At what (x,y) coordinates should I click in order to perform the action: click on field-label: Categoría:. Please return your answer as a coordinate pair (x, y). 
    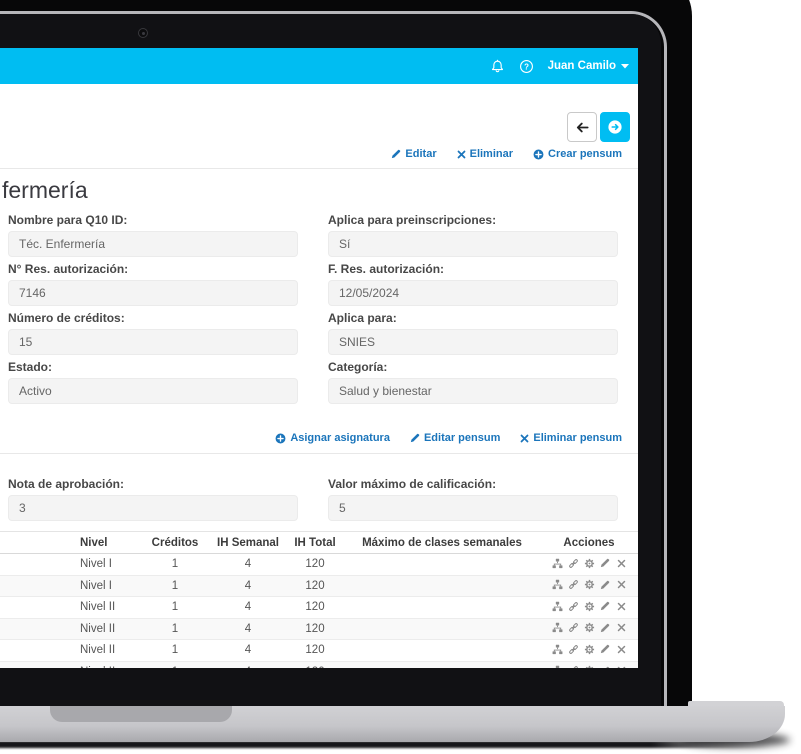
    Looking at the image, I should click on (358, 367).